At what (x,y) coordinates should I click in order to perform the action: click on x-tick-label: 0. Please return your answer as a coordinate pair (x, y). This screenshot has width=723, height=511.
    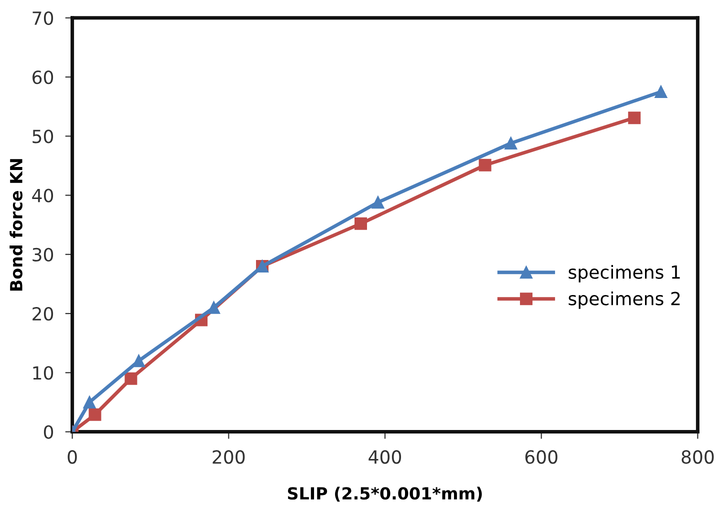
    Looking at the image, I should click on (72, 457).